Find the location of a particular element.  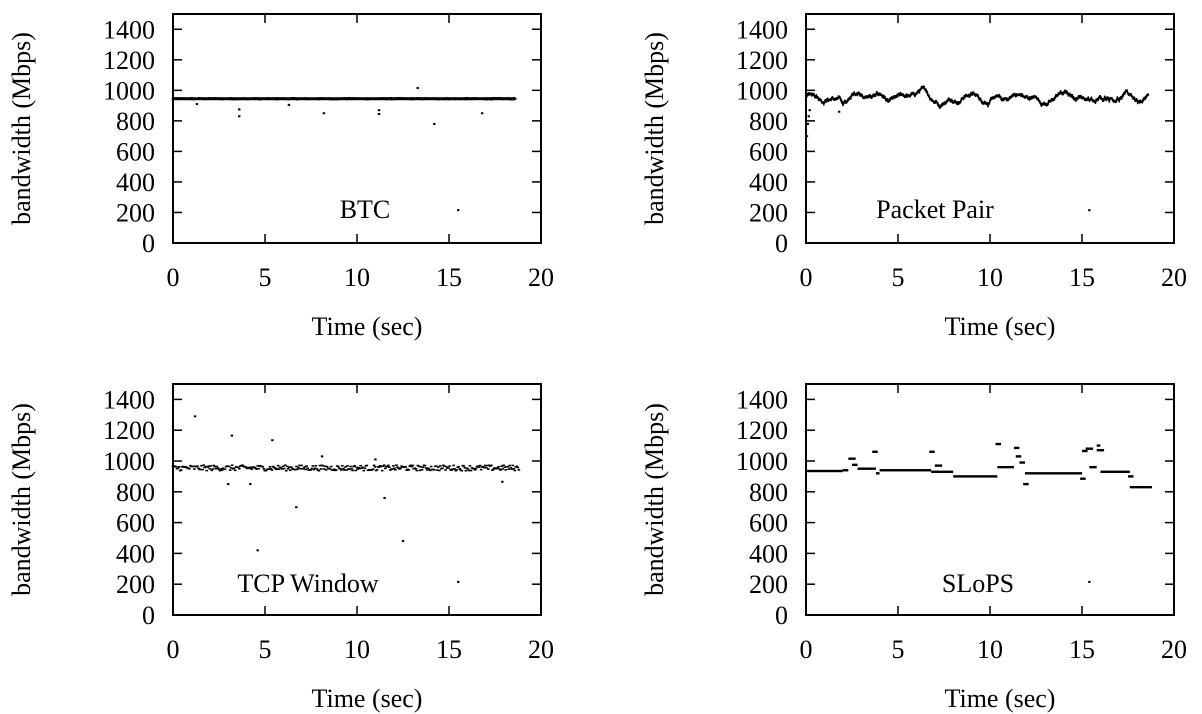

x-tick-label: 20 is located at coordinates (541, 649).